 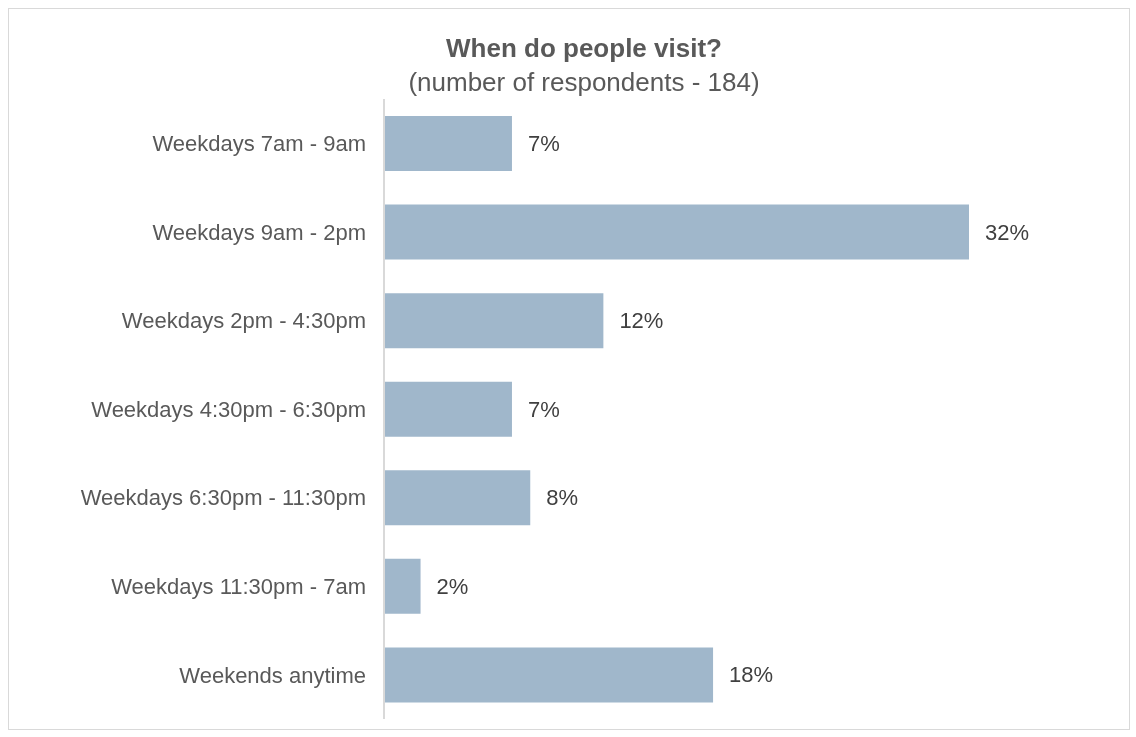 What do you see at coordinates (243, 321) in the screenshot?
I see `y-tick-label: Weekdays 2pm - 4:30pm` at bounding box center [243, 321].